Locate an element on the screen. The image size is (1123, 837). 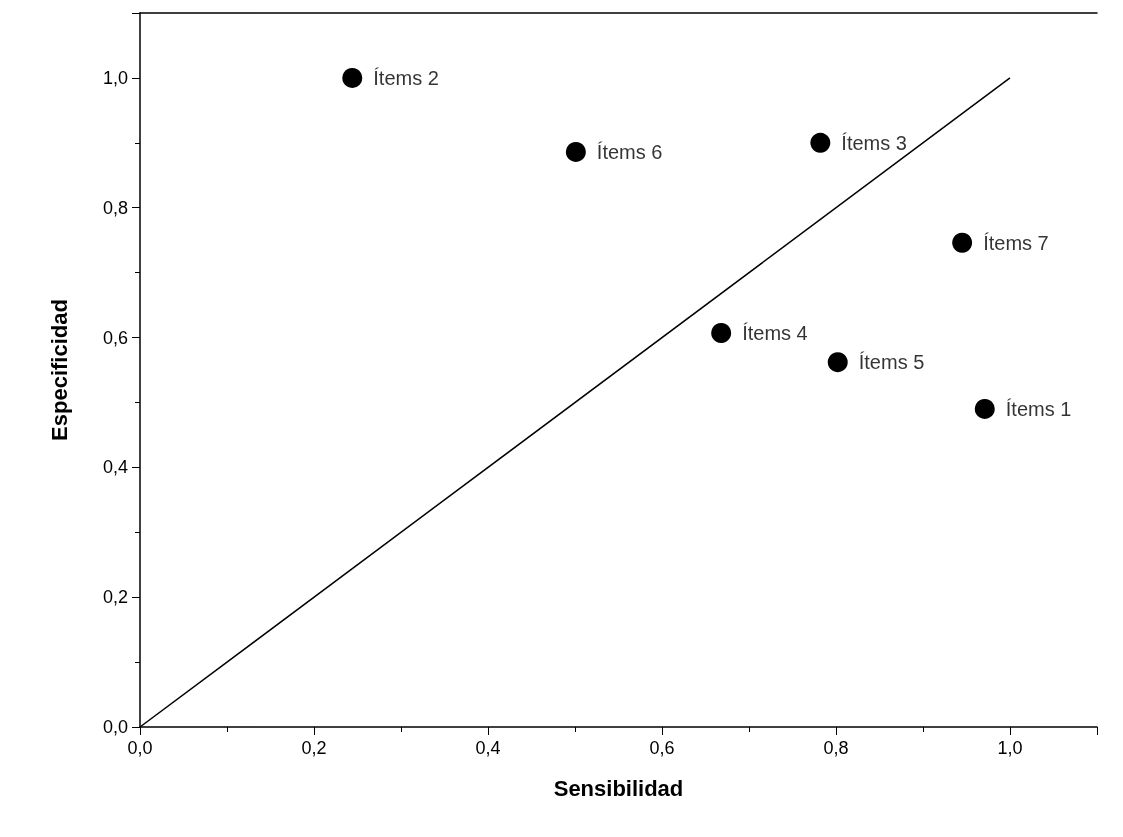
x-tick-label: 0,0 is located at coordinates (140, 748).